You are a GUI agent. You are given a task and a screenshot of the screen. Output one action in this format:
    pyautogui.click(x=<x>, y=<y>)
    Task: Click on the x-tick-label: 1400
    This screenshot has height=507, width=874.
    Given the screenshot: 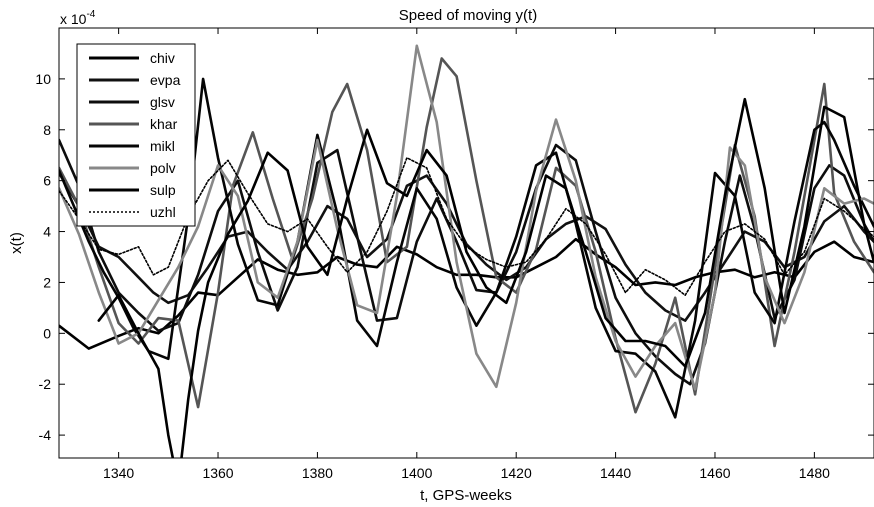 What is the action you would take?
    pyautogui.click(x=416, y=473)
    